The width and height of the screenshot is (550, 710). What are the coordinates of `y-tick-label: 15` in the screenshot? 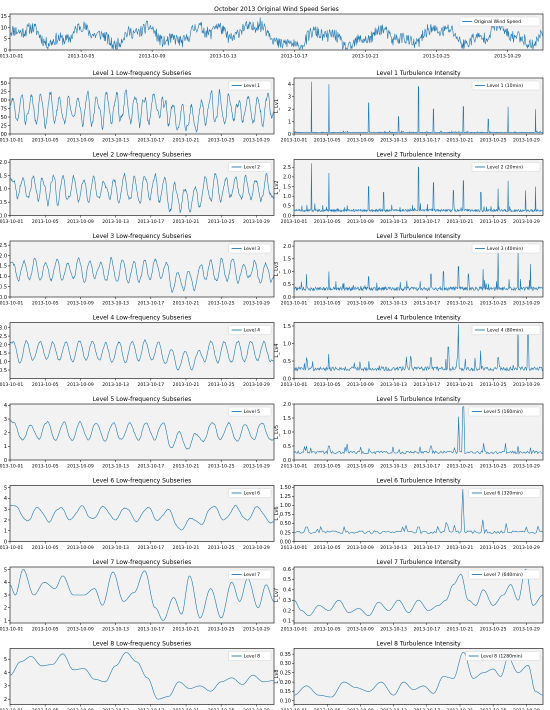 It's located at (4, 17).